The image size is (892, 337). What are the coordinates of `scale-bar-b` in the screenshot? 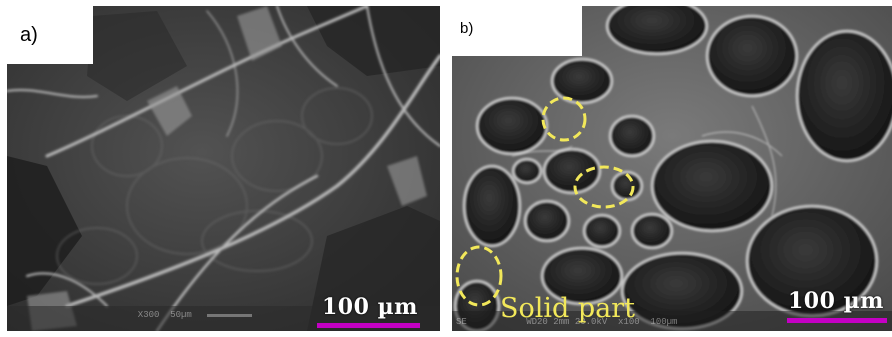 It's located at (837, 320).